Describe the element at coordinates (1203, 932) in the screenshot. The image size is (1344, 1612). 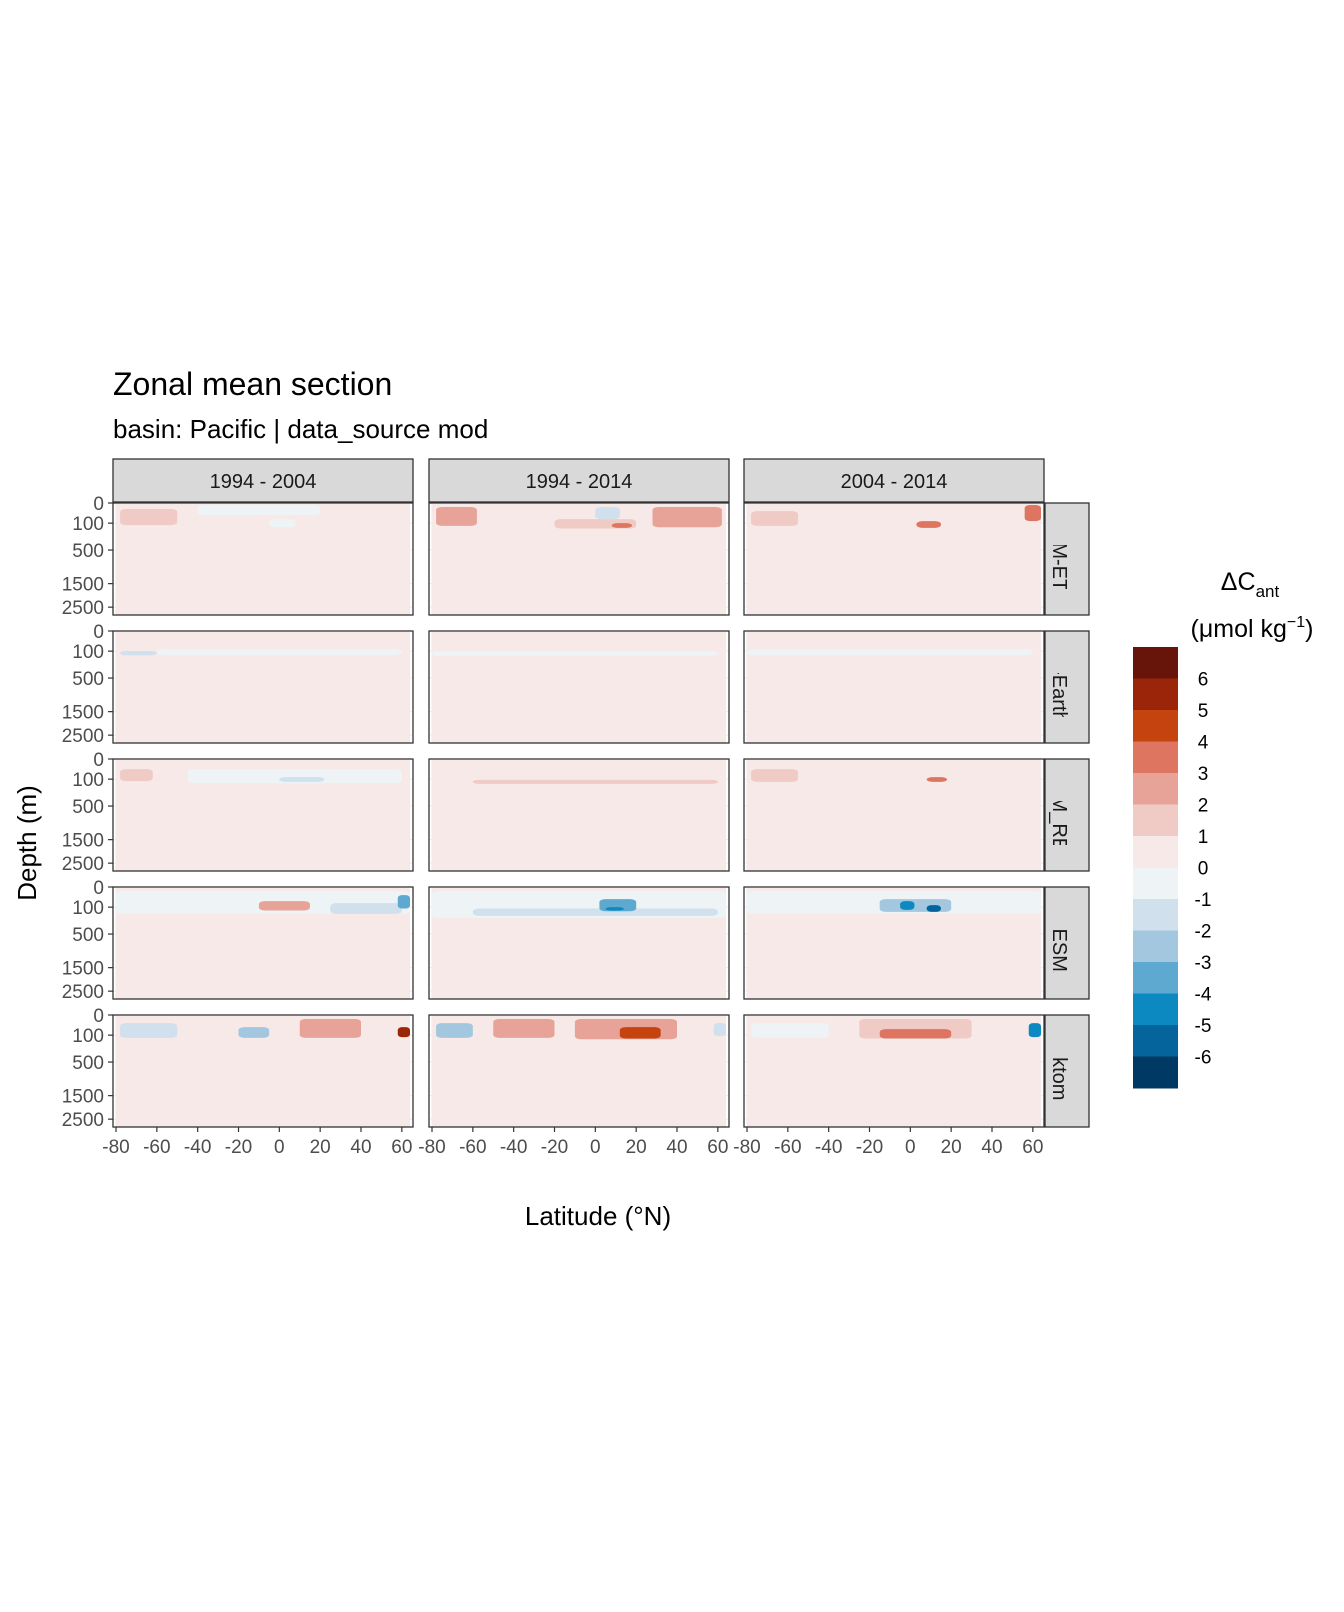
I see `legend-label: -2` at that location.